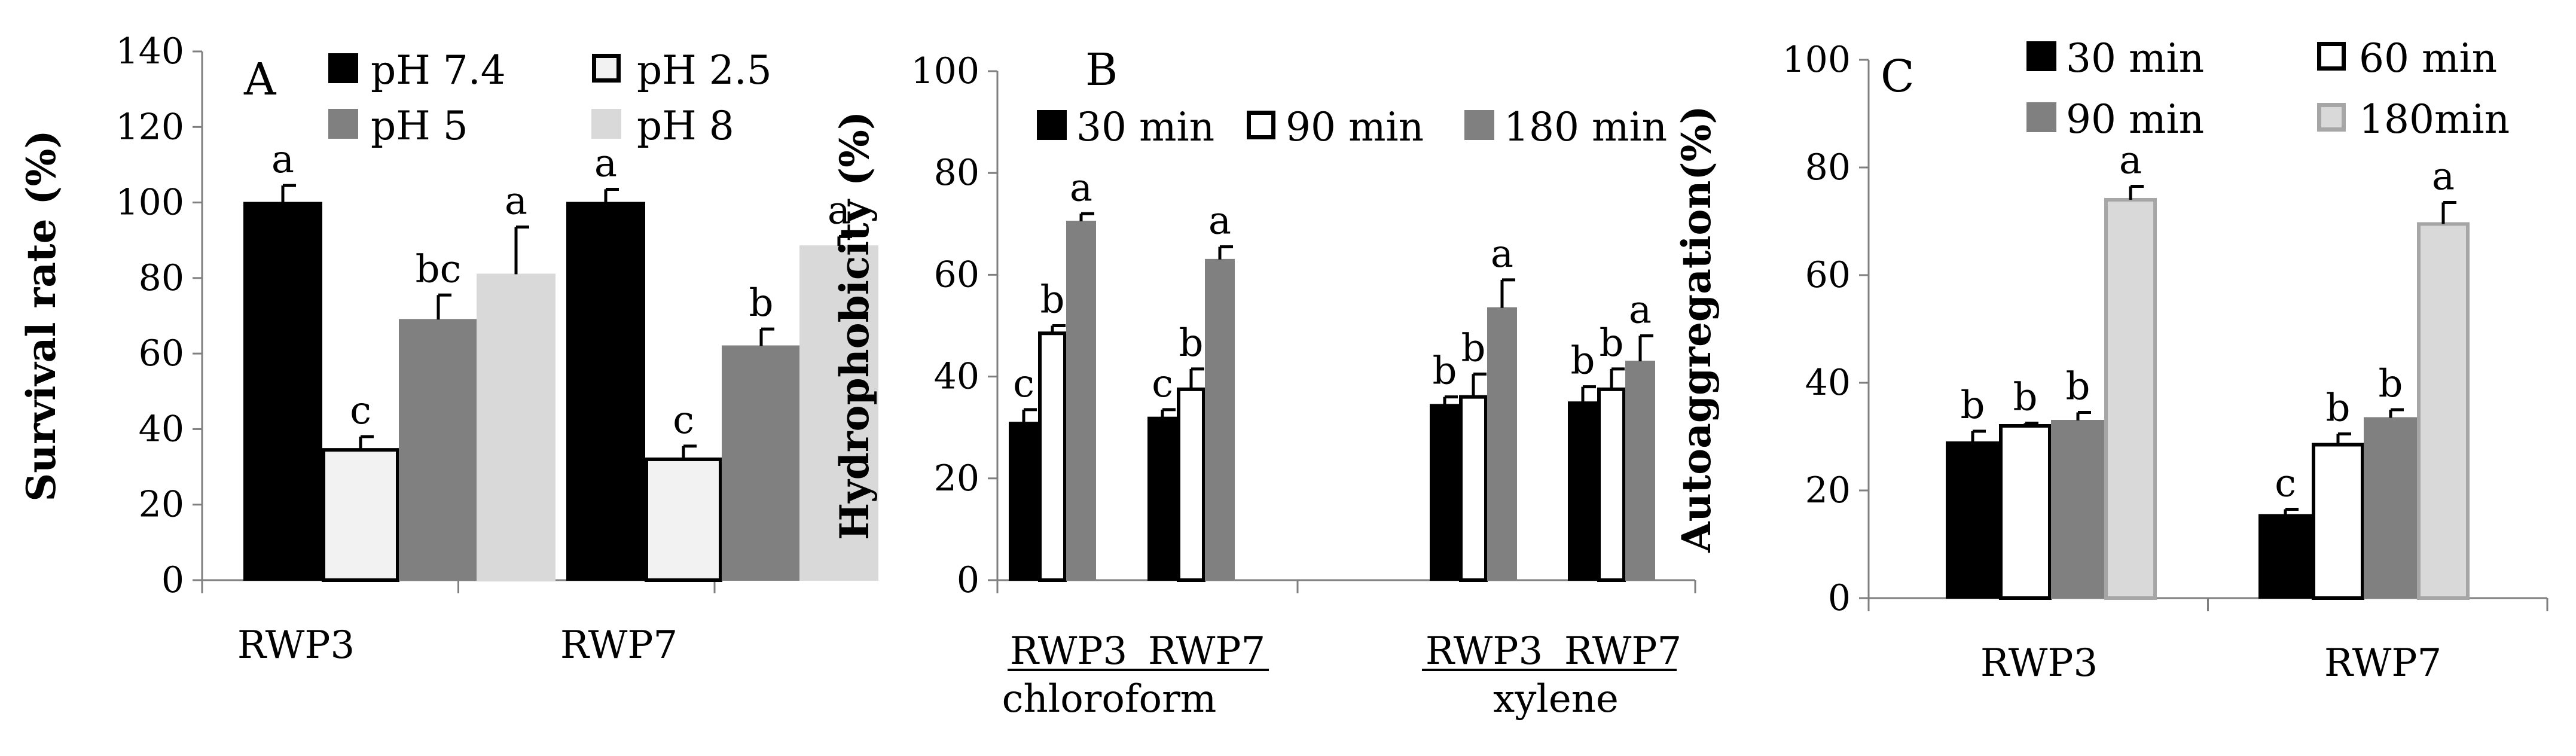 The image size is (2576, 756). What do you see at coordinates (439, 269) in the screenshot?
I see `significance-letter: bc` at bounding box center [439, 269].